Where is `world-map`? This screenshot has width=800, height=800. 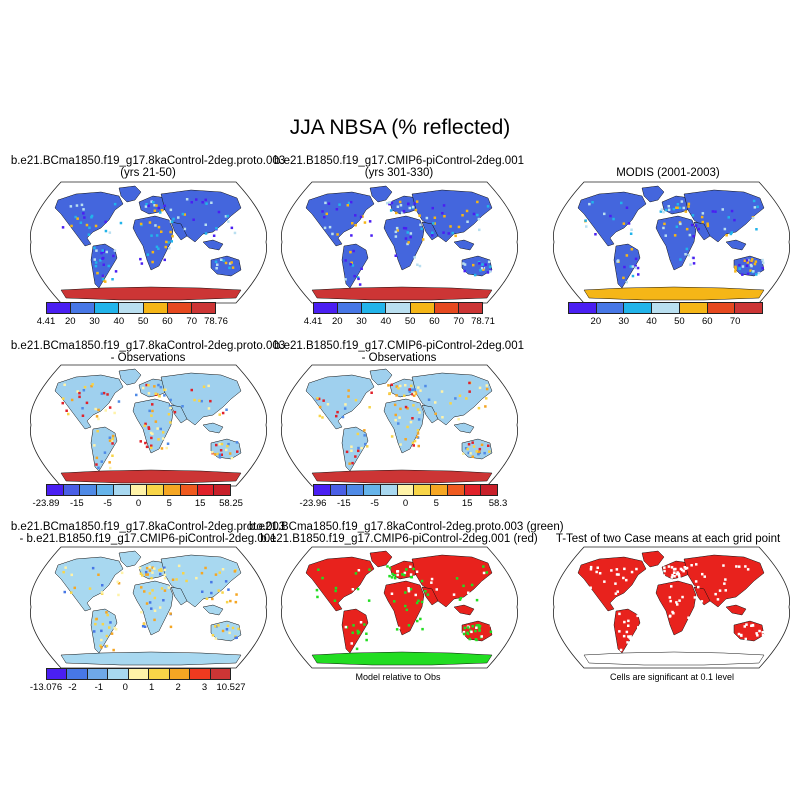 world-map is located at coordinates (399, 607).